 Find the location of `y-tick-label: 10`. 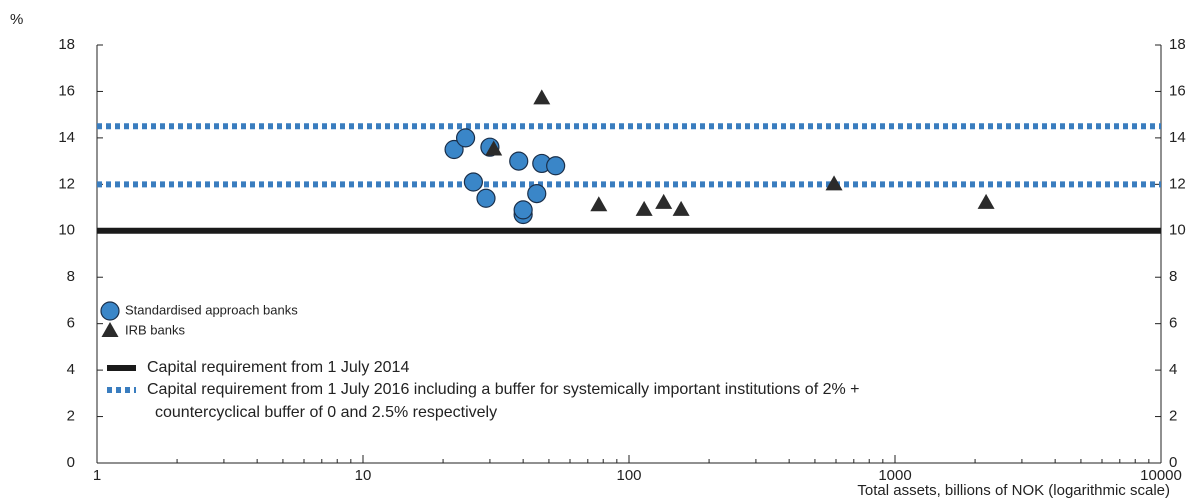

y-tick-label: 10 is located at coordinates (66, 230).